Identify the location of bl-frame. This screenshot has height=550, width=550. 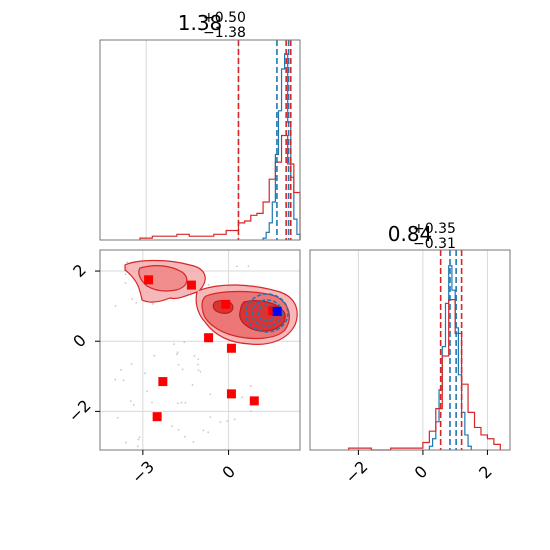
(200, 350).